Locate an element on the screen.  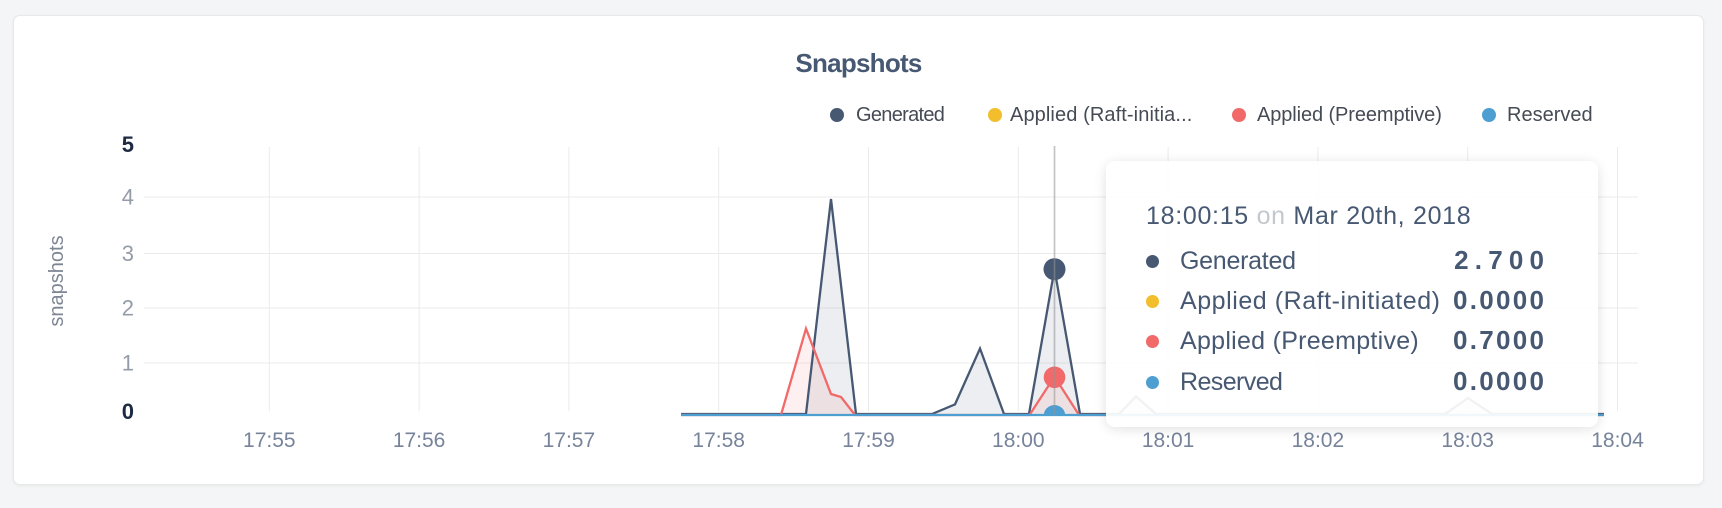
svg-text: 0 is located at coordinates (128, 411).